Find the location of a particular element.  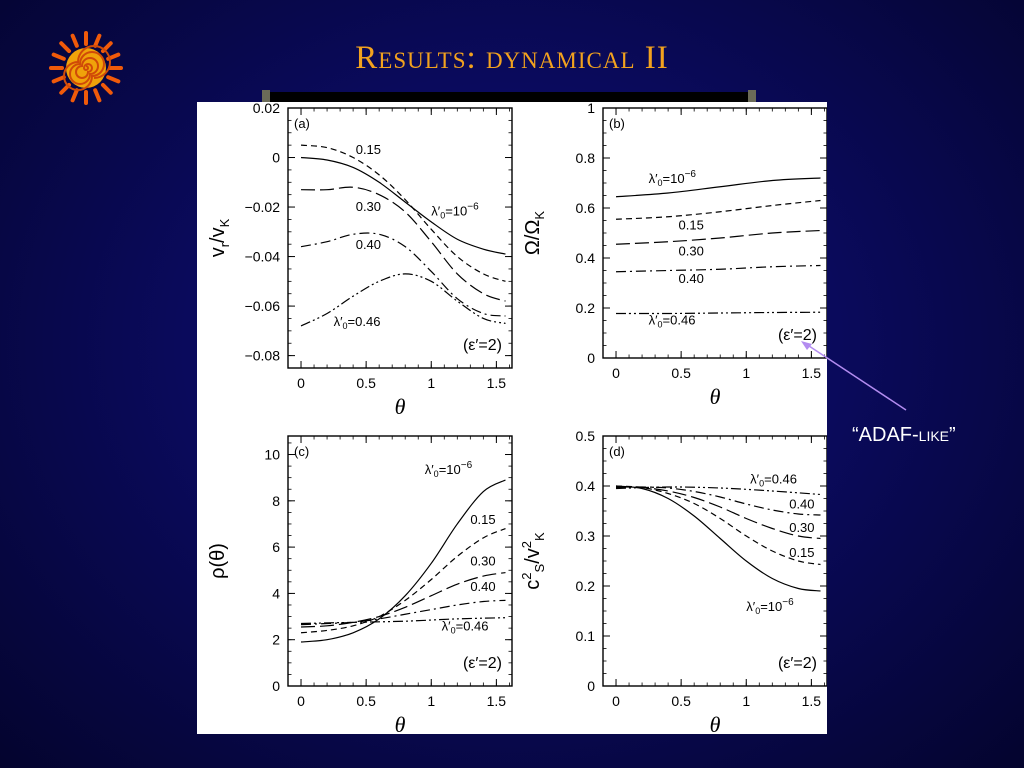

bar-stub-left is located at coordinates (266, 96).